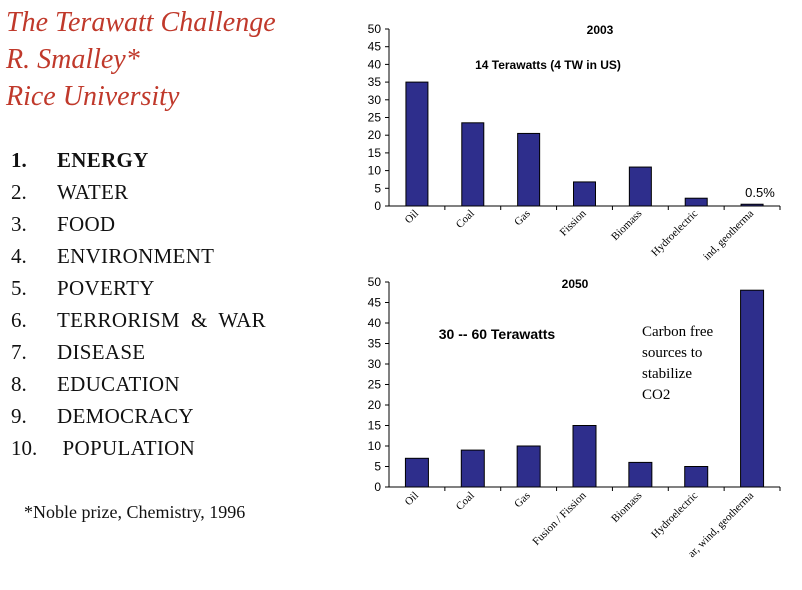  Describe the element at coordinates (93, 192) in the screenshot. I see `list-item-label: WATER` at that location.